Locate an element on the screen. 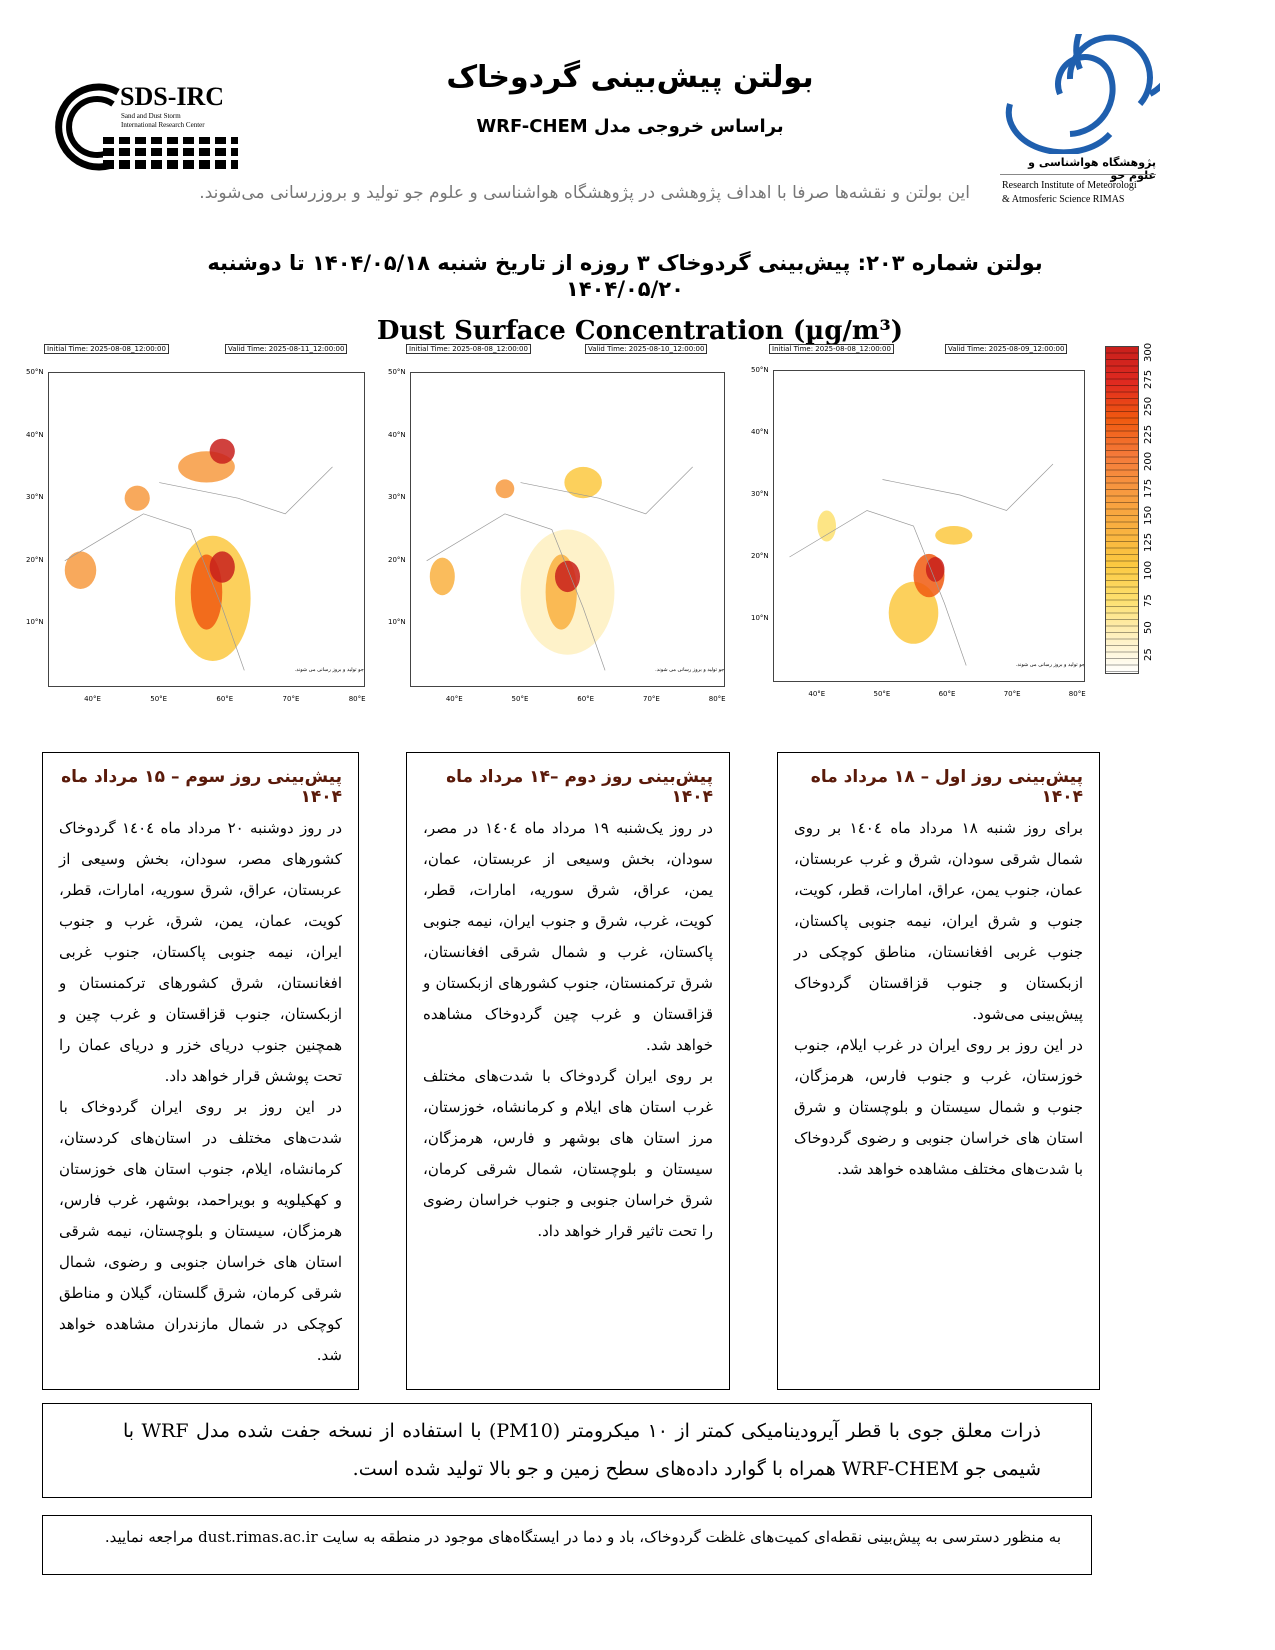  colorbar-tick-label: 275 is located at coordinates (1148, 380).